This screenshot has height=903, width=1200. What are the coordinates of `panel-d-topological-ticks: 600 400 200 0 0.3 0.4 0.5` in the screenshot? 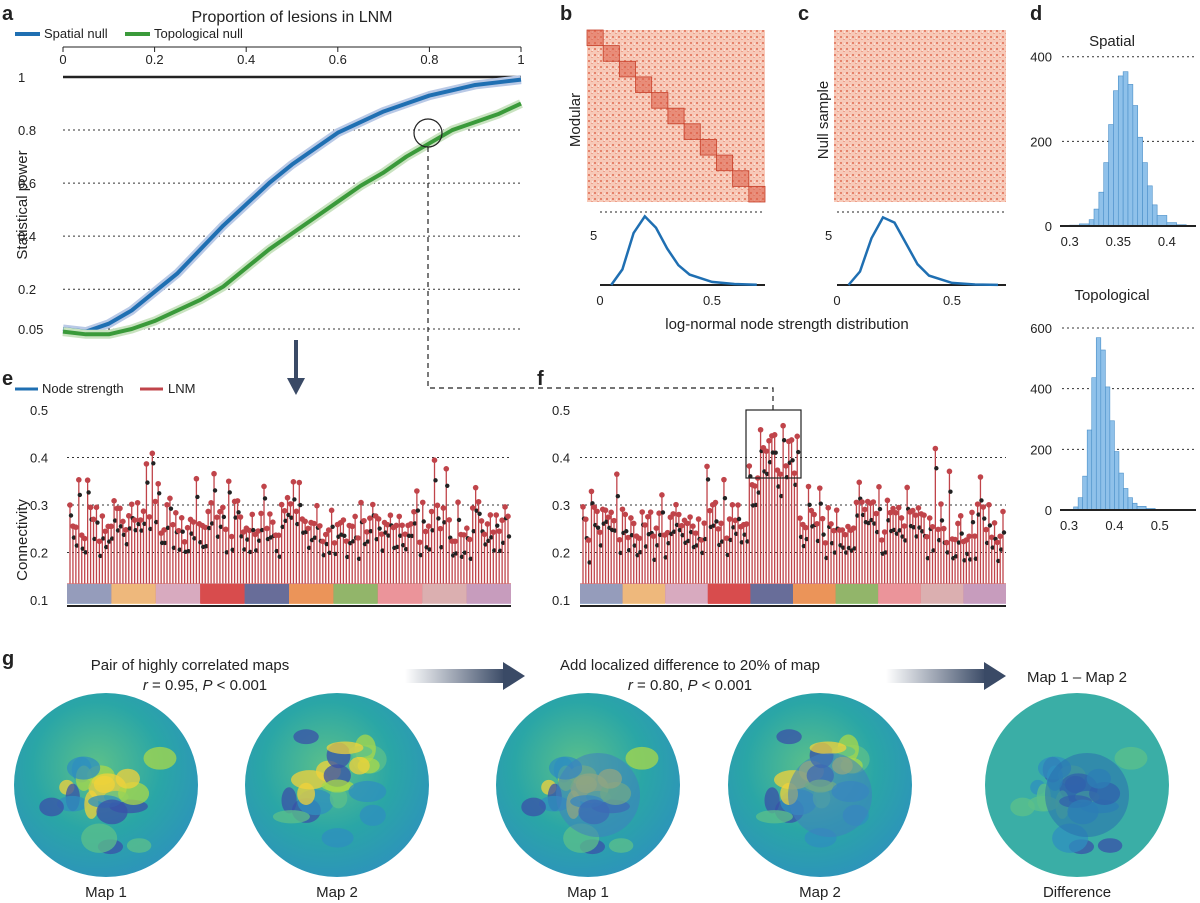 It's located at (1099, 427).